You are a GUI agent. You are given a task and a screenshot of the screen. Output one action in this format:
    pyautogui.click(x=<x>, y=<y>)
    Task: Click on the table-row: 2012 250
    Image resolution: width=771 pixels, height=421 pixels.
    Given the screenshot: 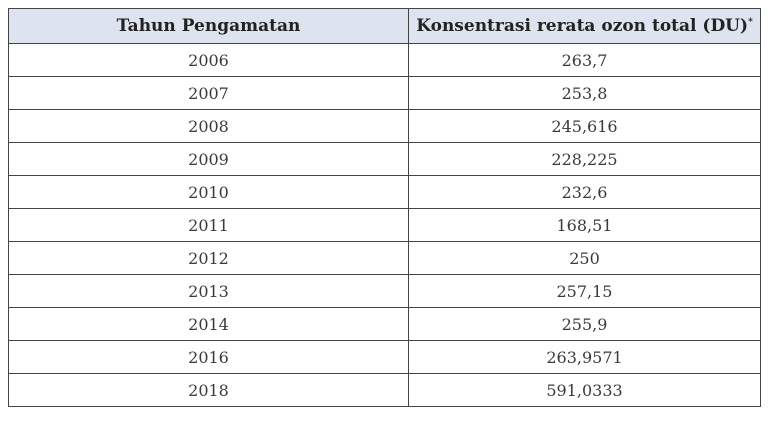 What is the action you would take?
    pyautogui.click(x=384, y=258)
    